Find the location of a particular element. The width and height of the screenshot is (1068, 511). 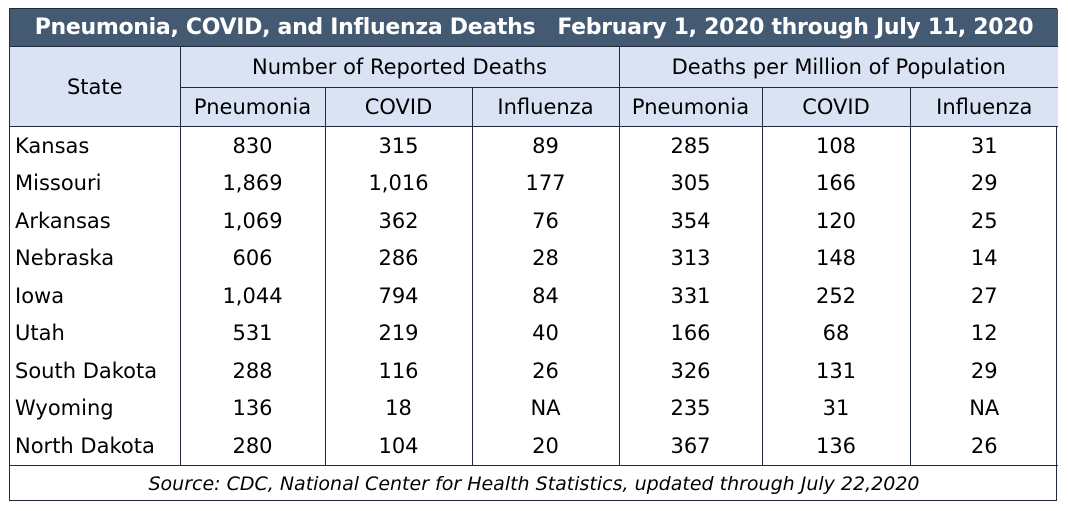

value-cell: 1,044 is located at coordinates (253, 296).